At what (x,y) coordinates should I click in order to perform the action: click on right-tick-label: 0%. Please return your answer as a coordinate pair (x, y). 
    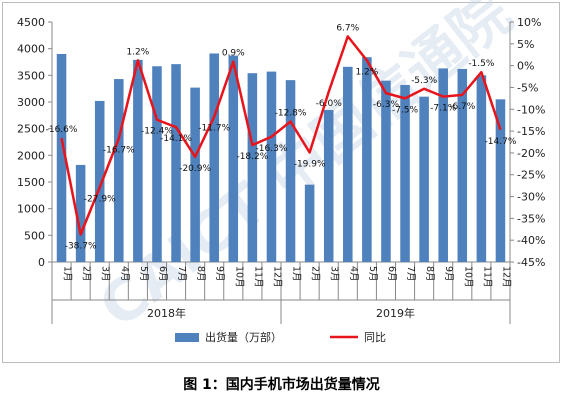
    Looking at the image, I should click on (525, 66).